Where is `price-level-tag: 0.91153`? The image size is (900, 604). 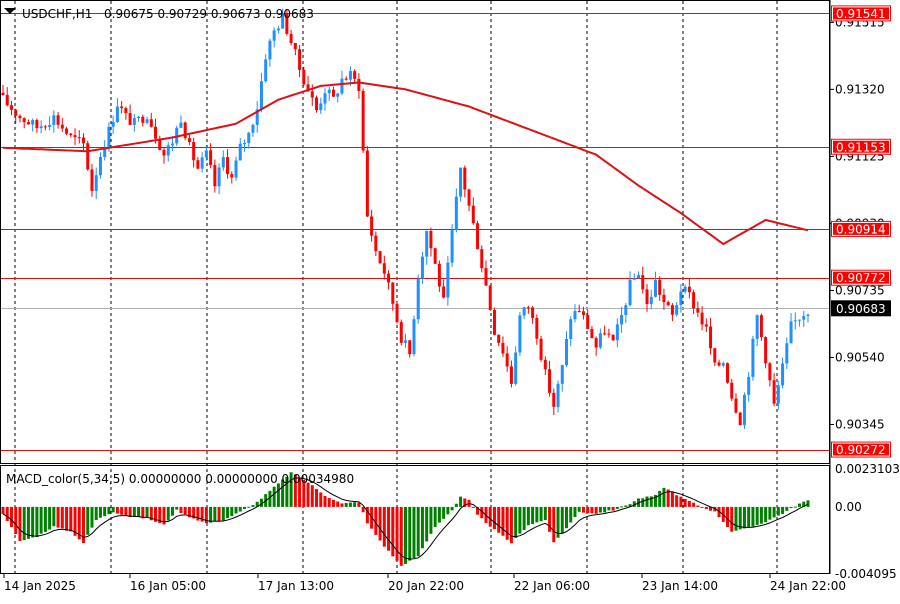 price-level-tag: 0.91153 is located at coordinates (861, 146).